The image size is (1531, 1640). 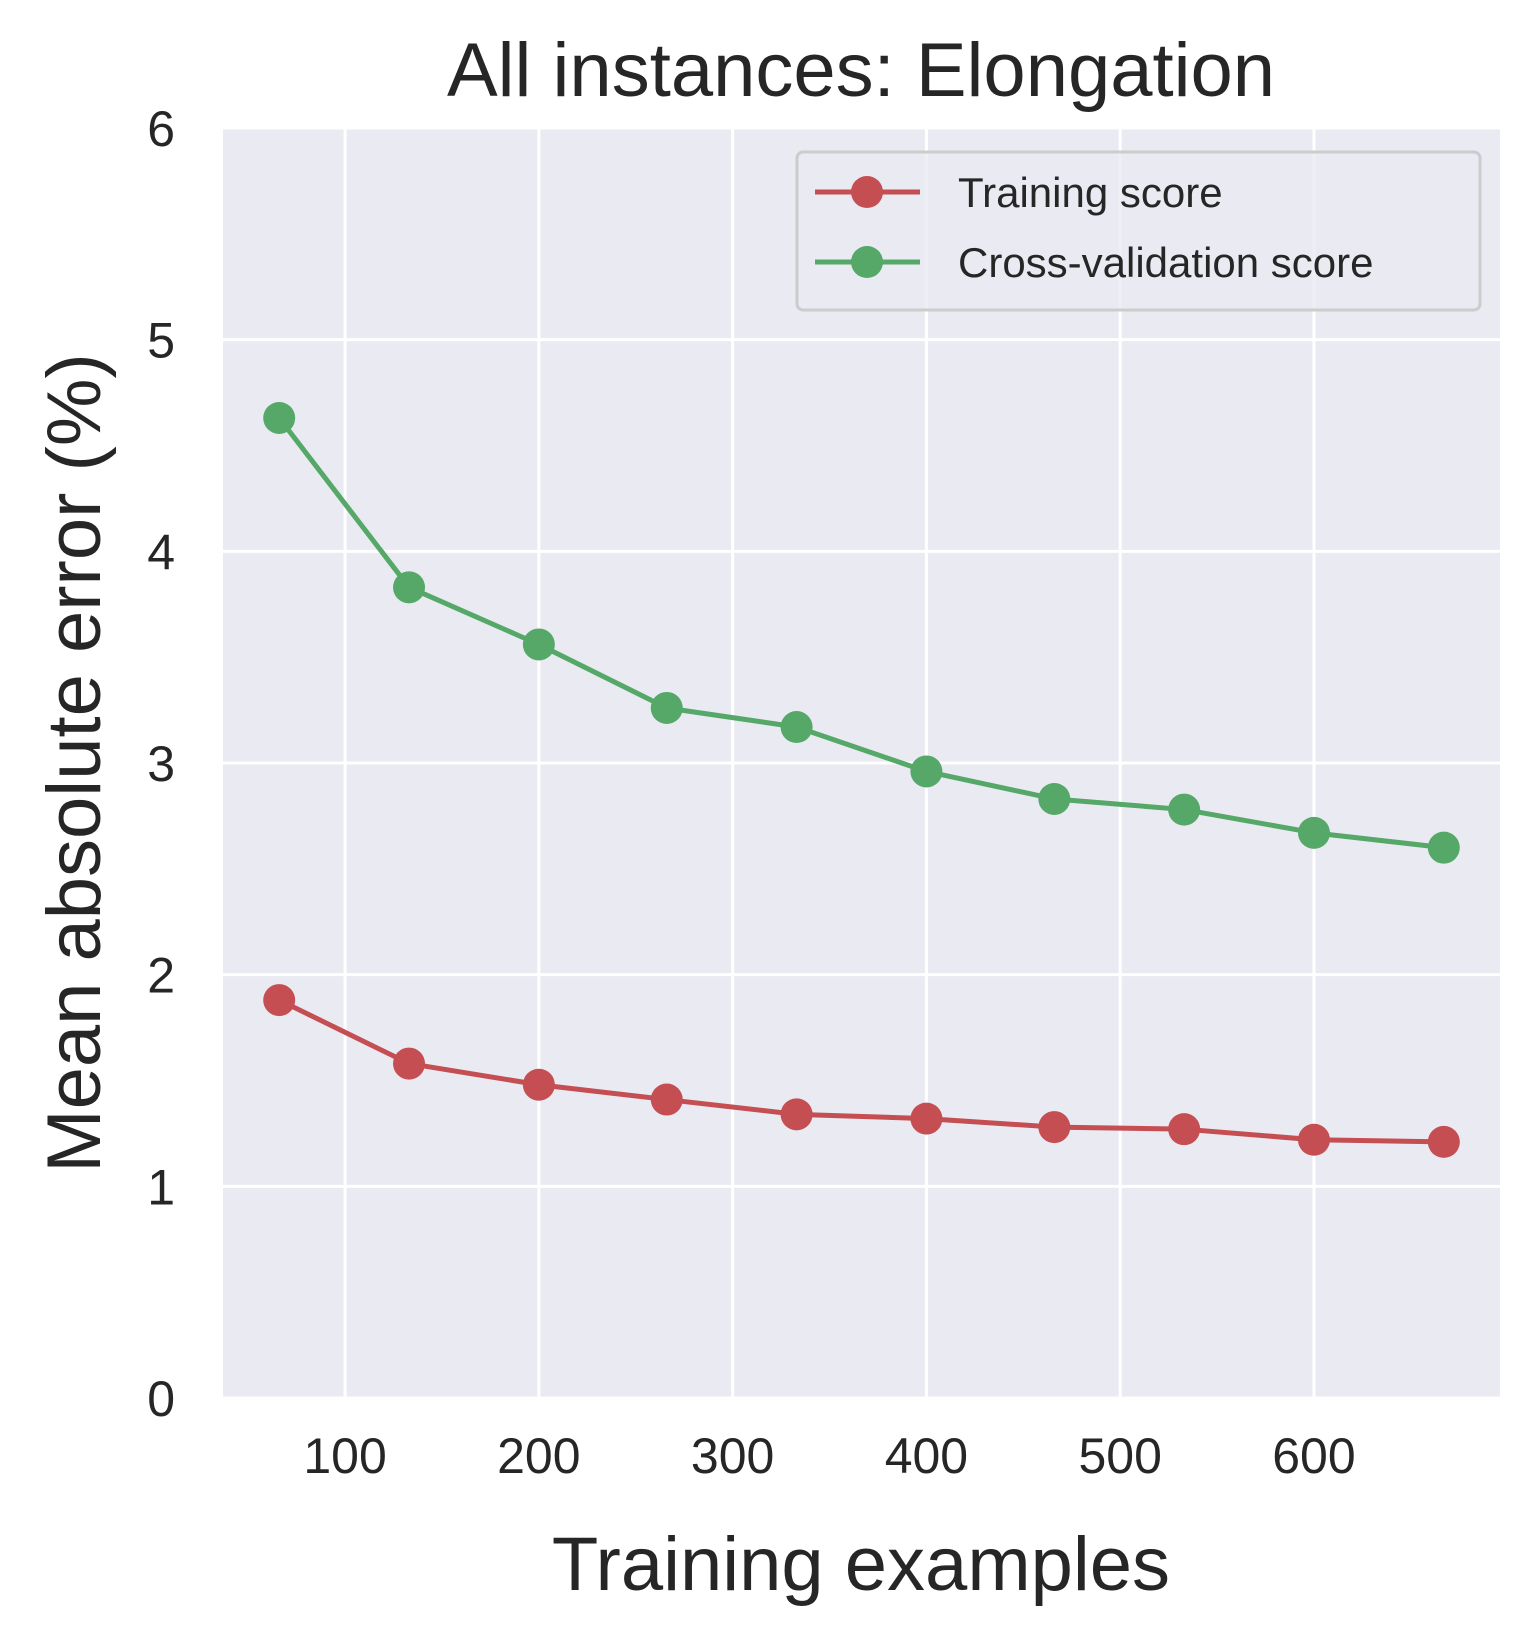 I want to click on legend-training-marker, so click(x=867, y=192).